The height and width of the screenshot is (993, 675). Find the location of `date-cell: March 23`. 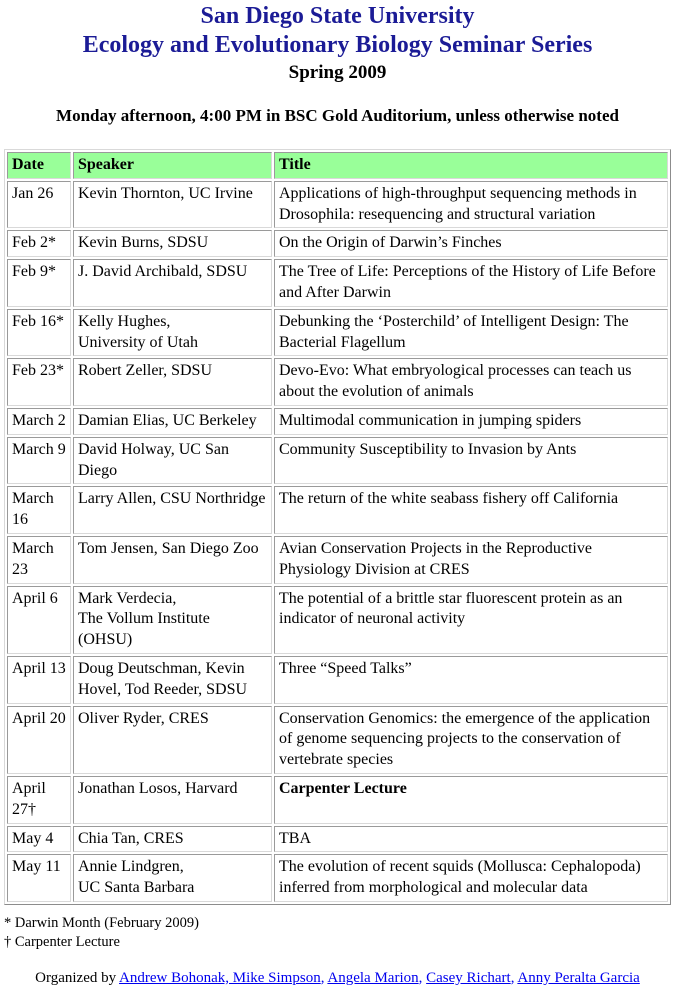

date-cell: March 23 is located at coordinates (39, 559).